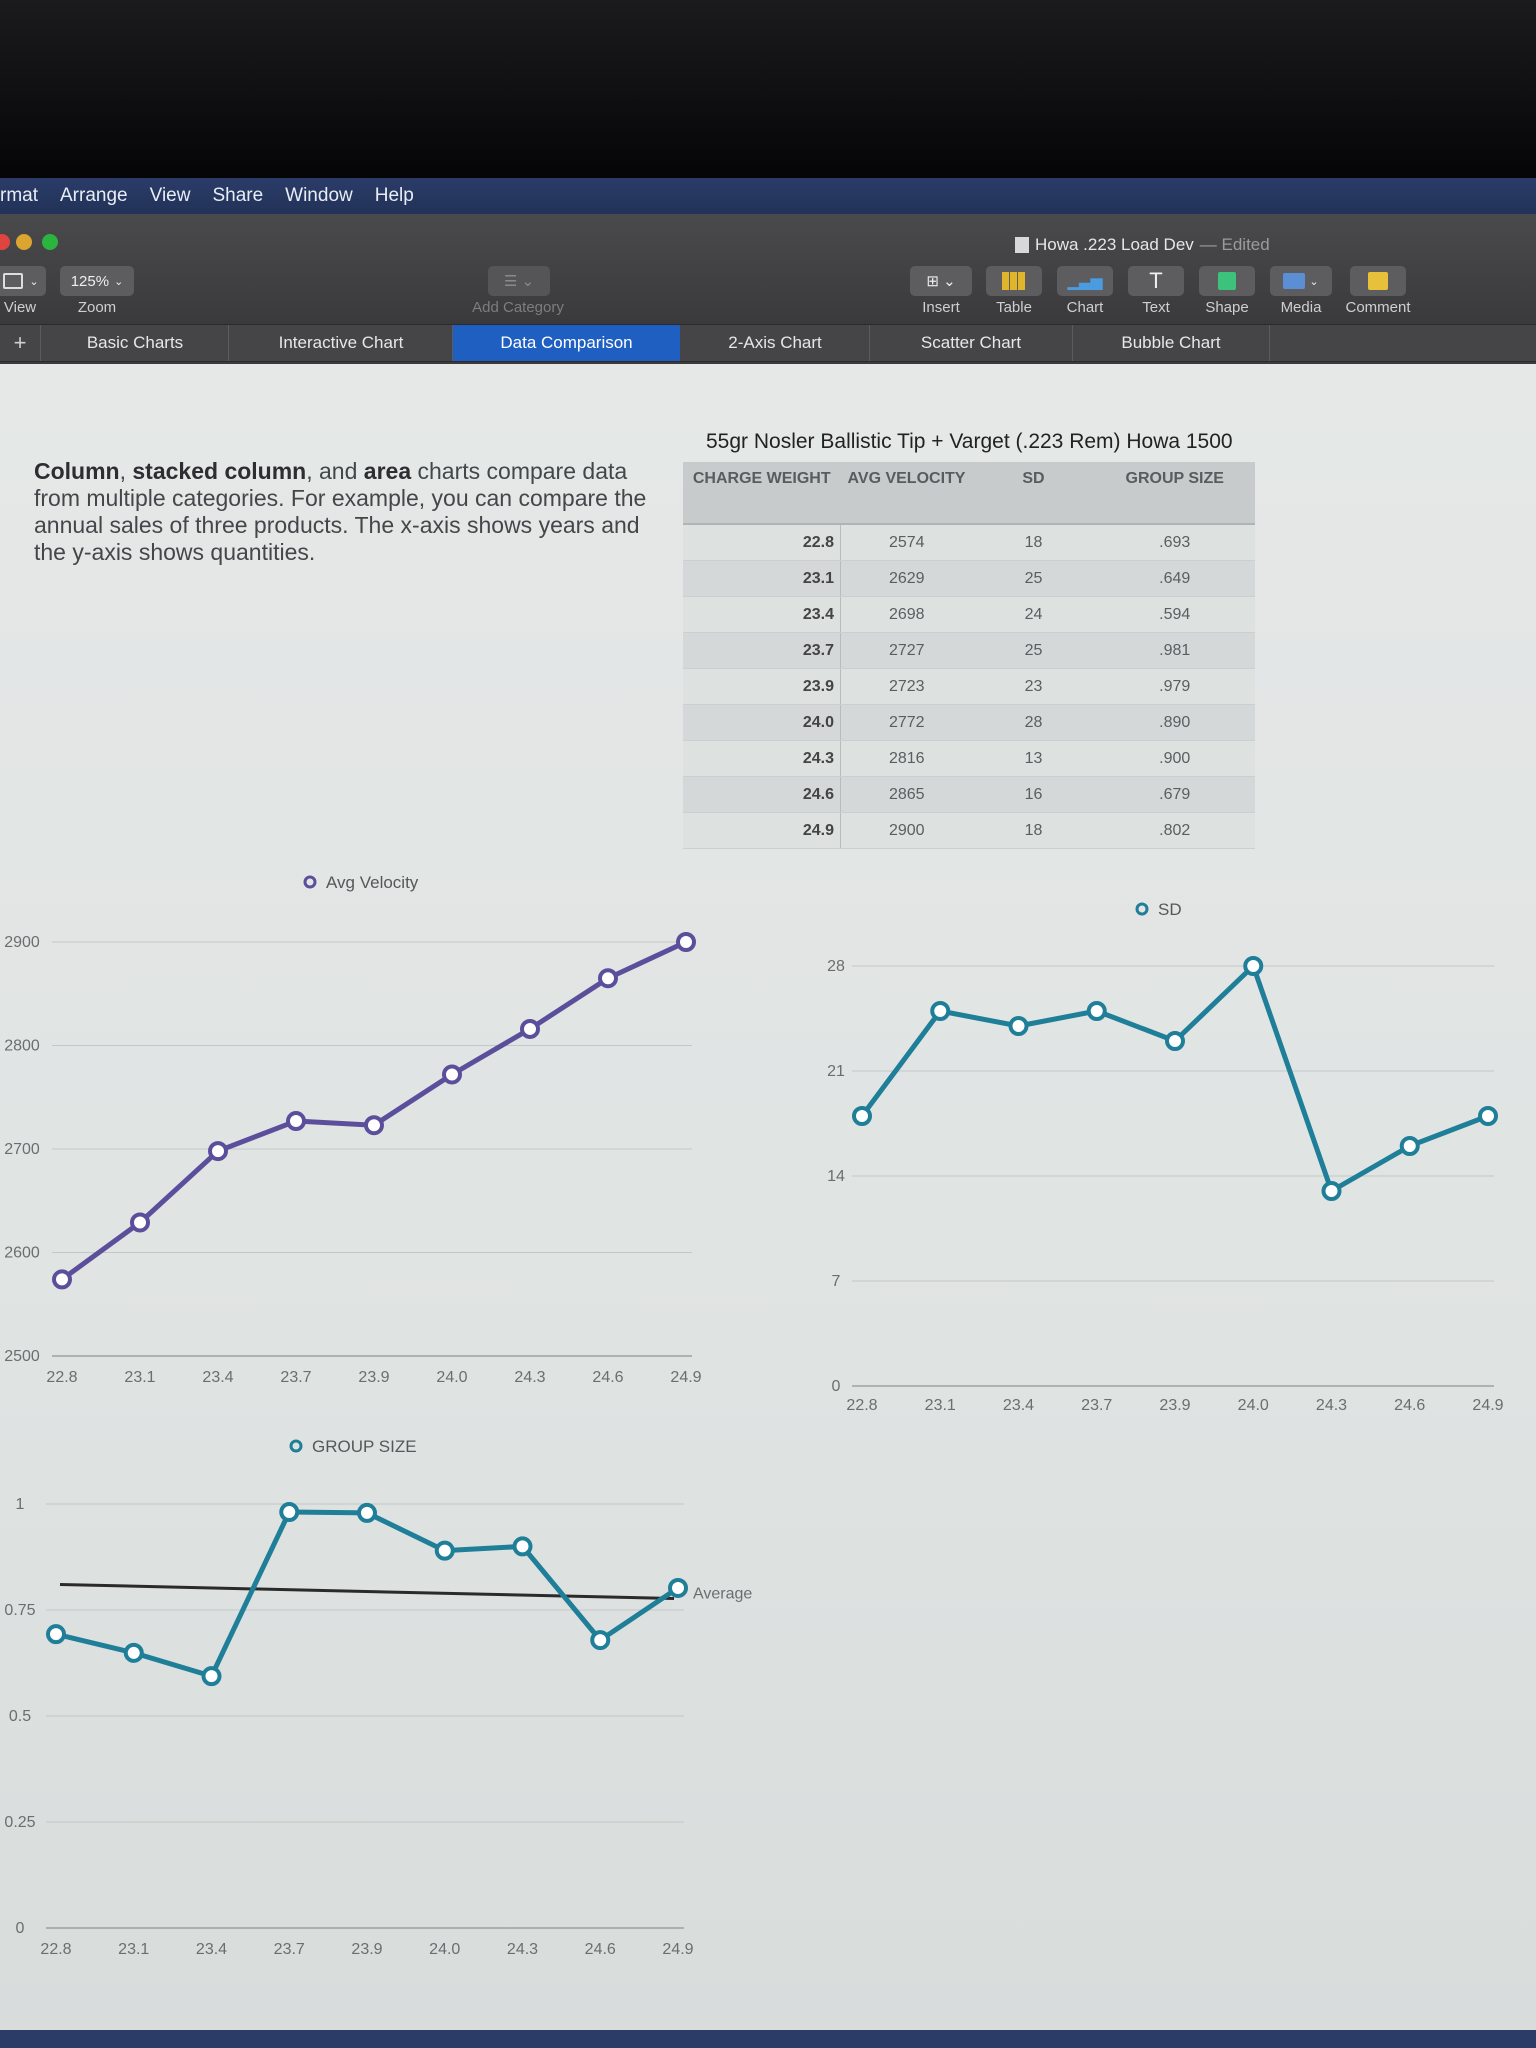  What do you see at coordinates (566, 343) in the screenshot?
I see `tab-data-comparison: Data Comparison` at bounding box center [566, 343].